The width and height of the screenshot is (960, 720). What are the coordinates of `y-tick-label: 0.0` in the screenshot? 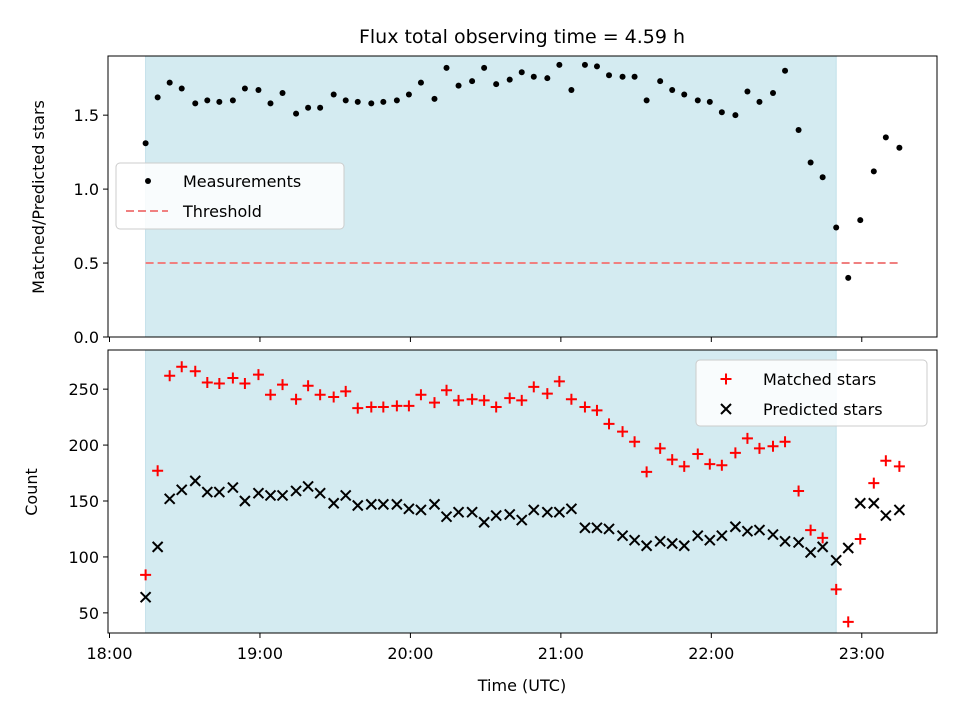 It's located at (86, 337).